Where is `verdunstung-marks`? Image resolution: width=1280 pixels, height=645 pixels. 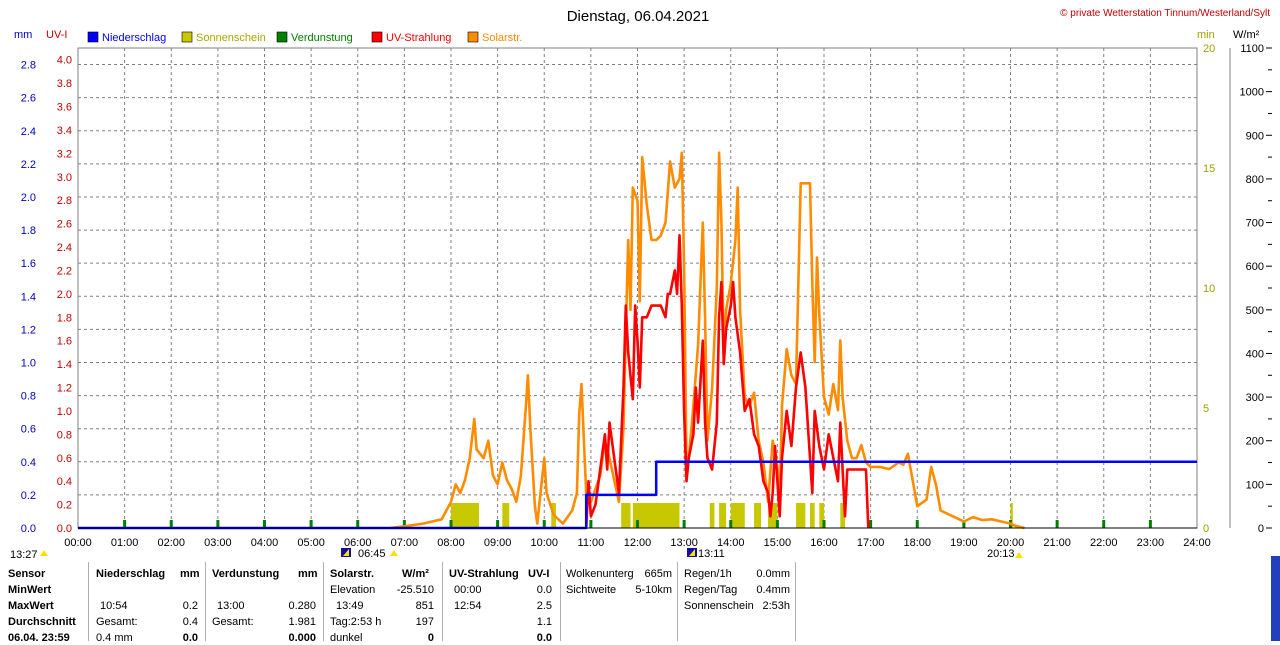
verdunstung-marks is located at coordinates (637, 524).